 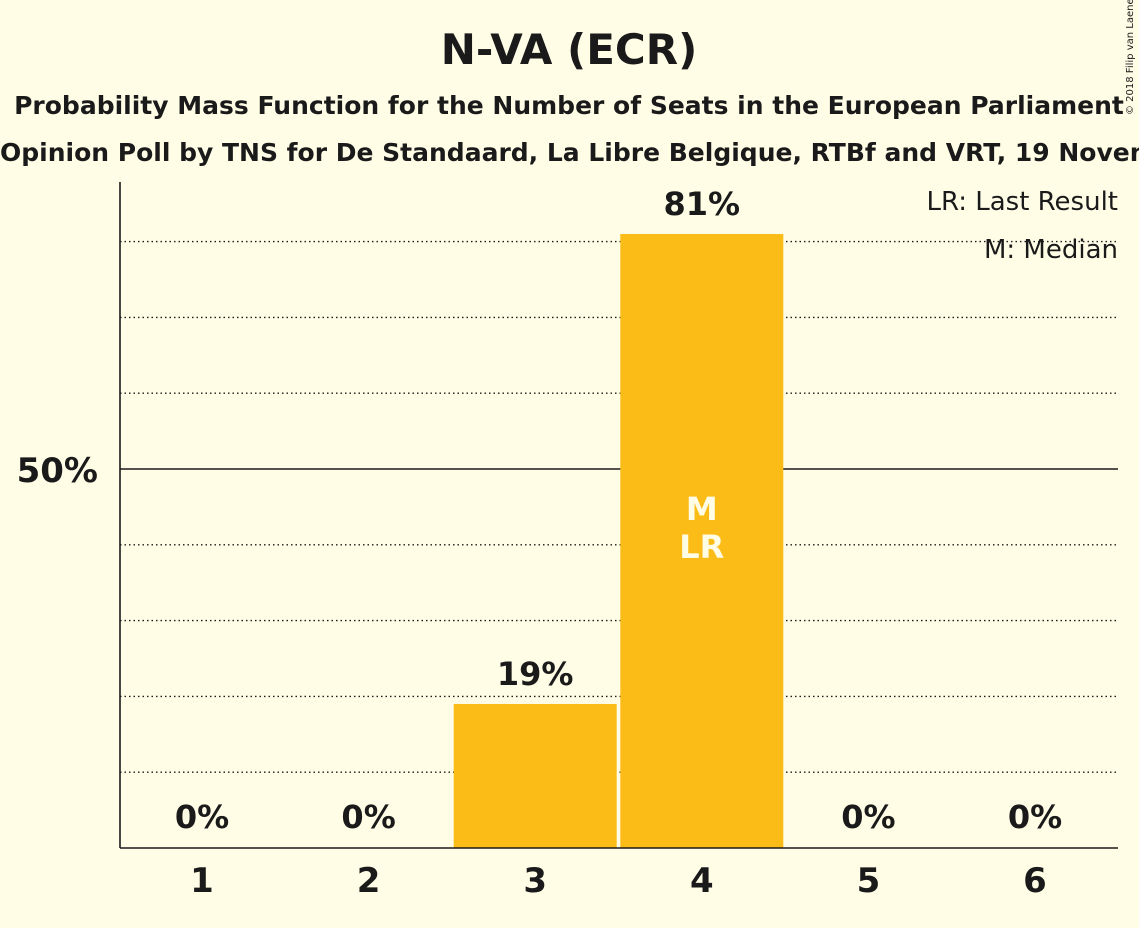 What do you see at coordinates (702, 204) in the screenshot?
I see `data-label: 81%` at bounding box center [702, 204].